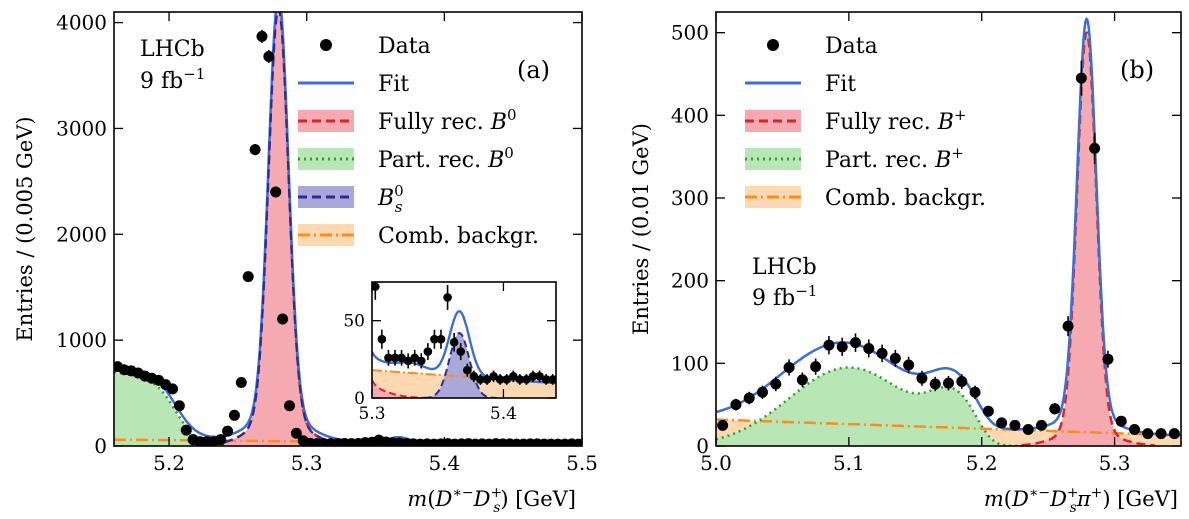  I want to click on axis-b-ytick-label: 200, so click(690, 281).